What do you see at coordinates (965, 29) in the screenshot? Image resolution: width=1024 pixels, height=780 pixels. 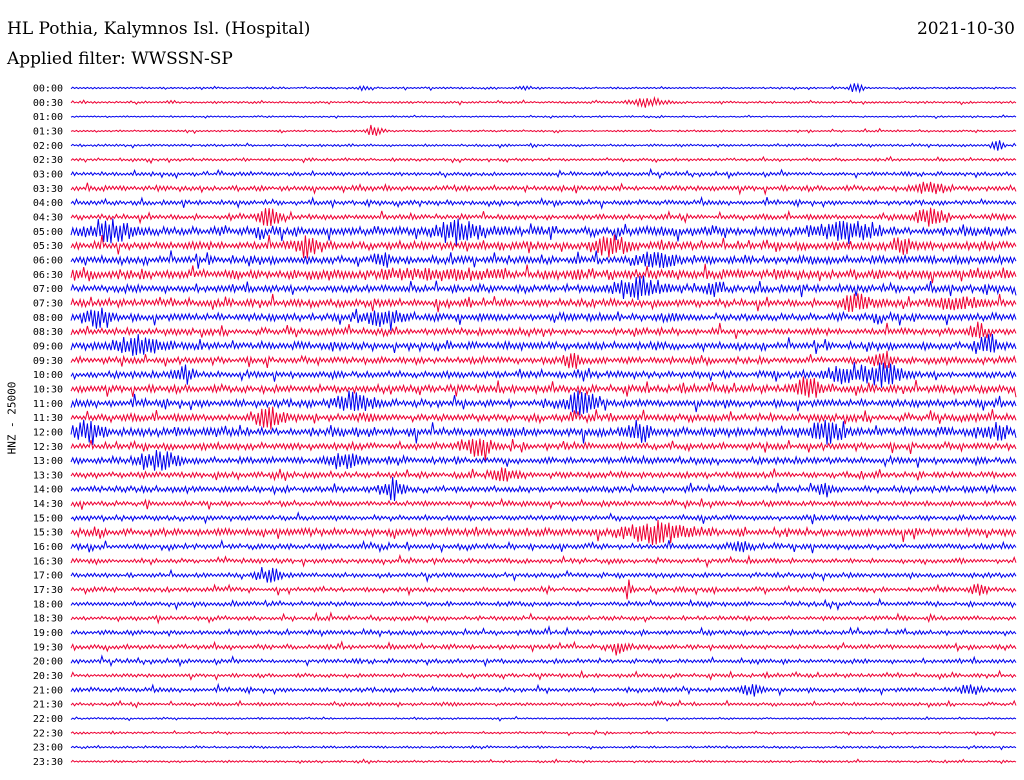 I see `date-label: 2021-10-30` at bounding box center [965, 29].